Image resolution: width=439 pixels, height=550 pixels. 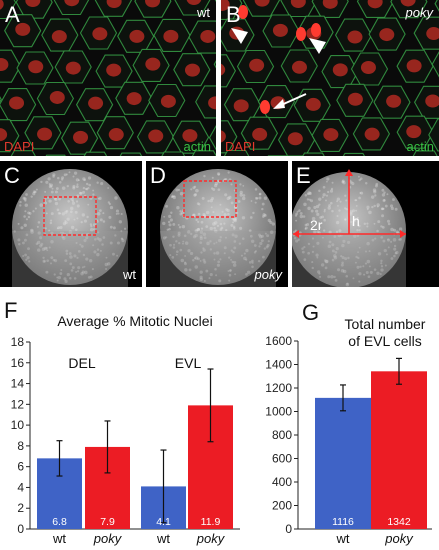 I want to click on panel-a-letter: A, so click(x=12, y=14).